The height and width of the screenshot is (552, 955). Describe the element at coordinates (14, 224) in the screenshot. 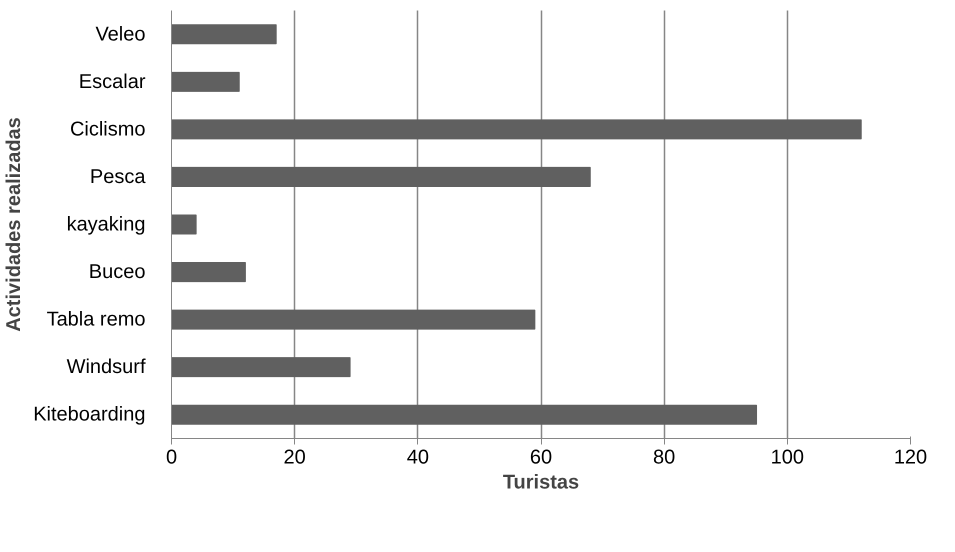

I see `y-axis-title: Actividades realizadas` at that location.